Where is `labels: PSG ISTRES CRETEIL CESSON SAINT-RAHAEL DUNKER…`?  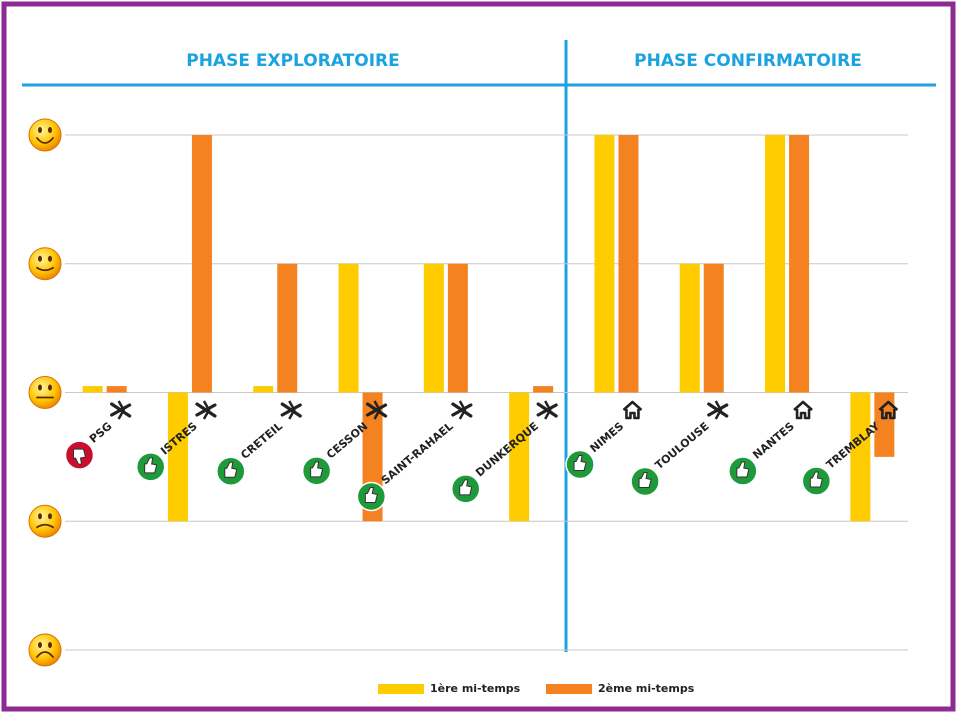
labels: PSG ISTRES CRETEIL CESSON SAINT-RAHAEL DUNKER… is located at coordinates (481, 456).